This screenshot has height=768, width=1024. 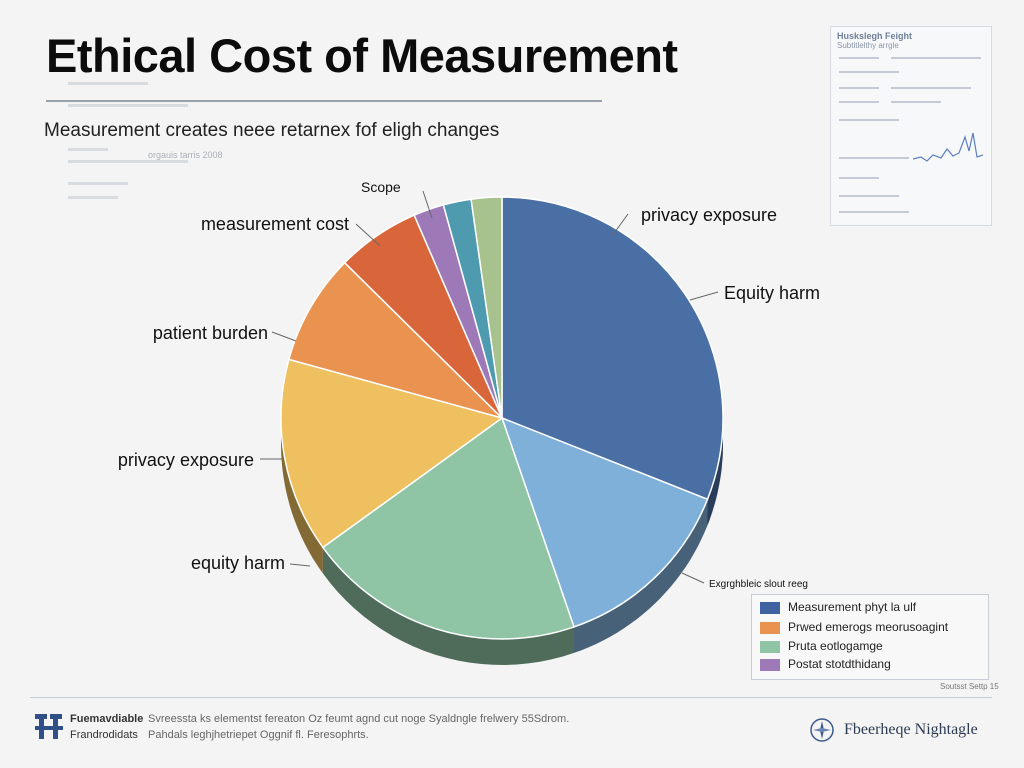 What do you see at coordinates (969, 686) in the screenshot?
I see `legend-source-tag: Soutsst Settp 15` at bounding box center [969, 686].